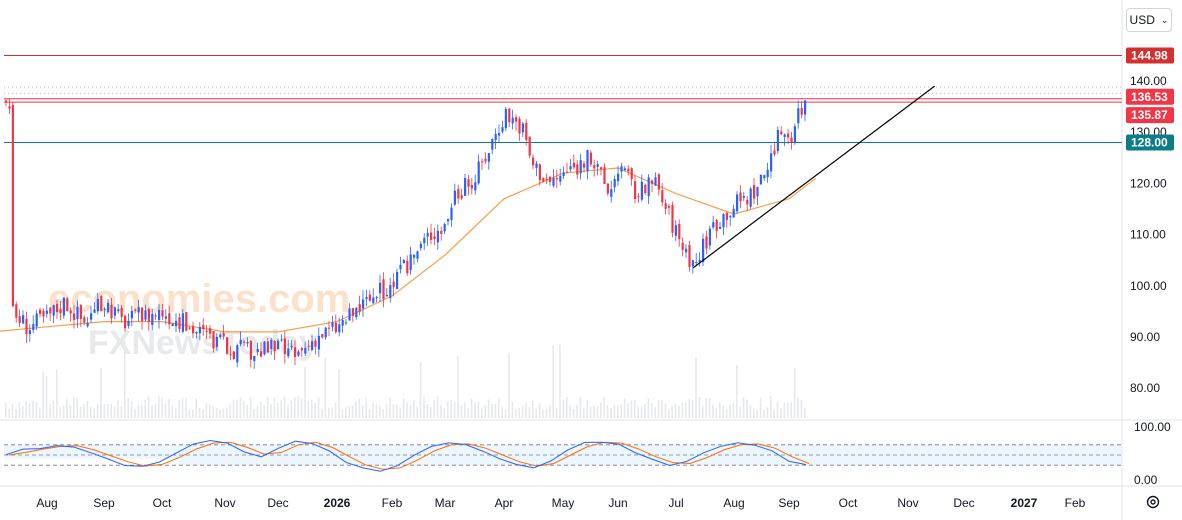  Describe the element at coordinates (1153, 502) in the screenshot. I see `settings-button` at that location.